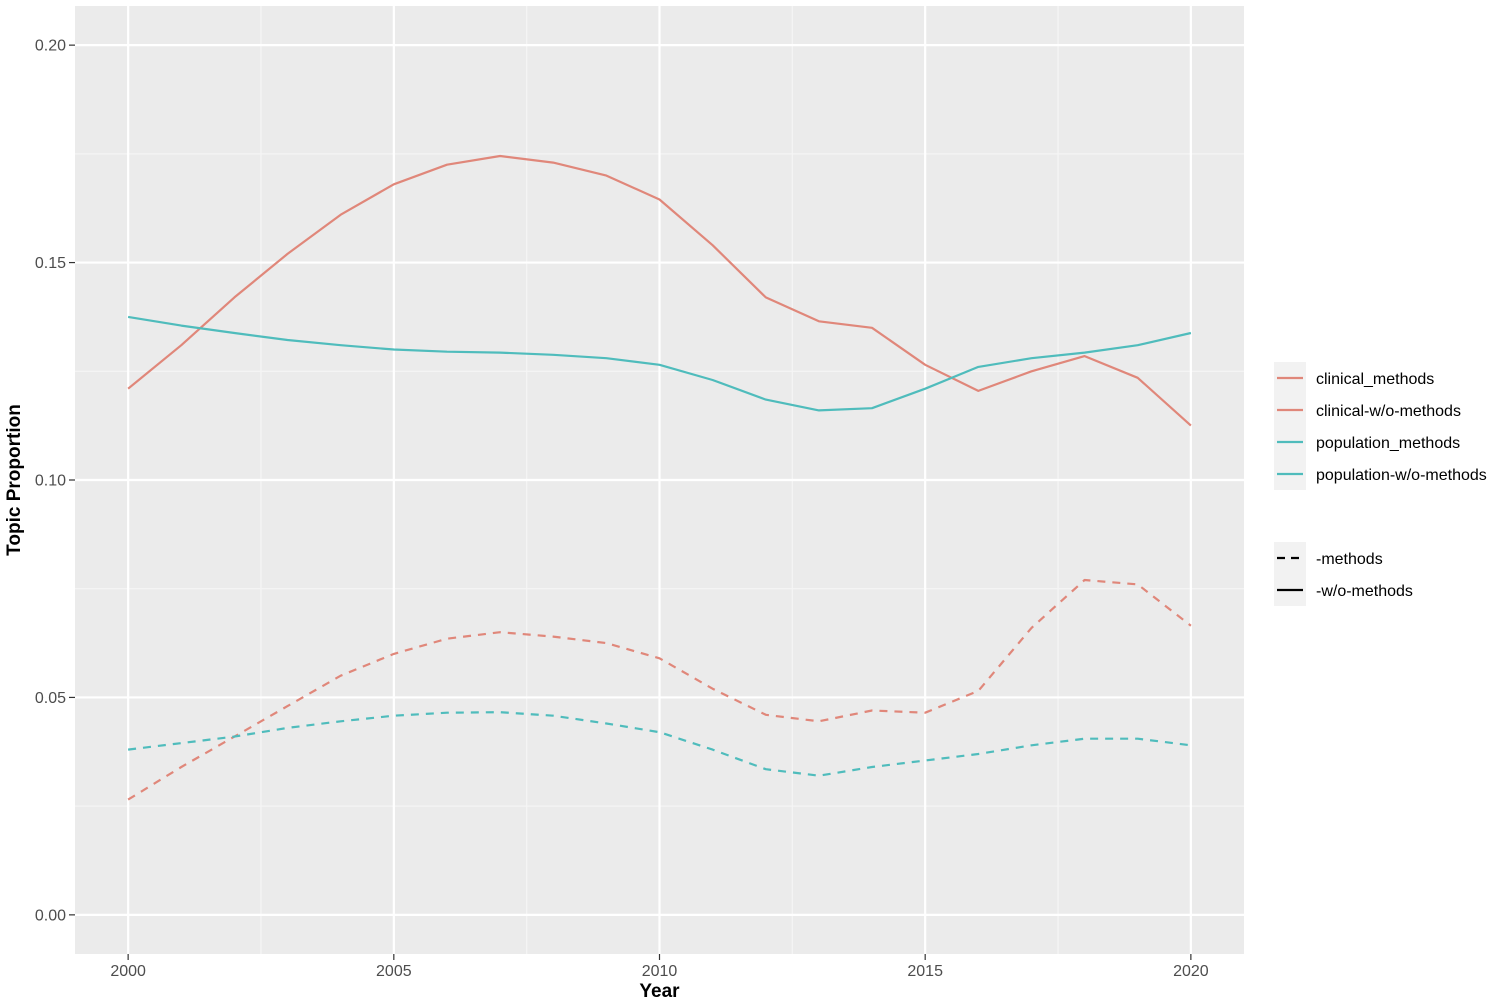 The width and height of the screenshot is (1500, 1001). I want to click on linetype-legend: -methods -w/o-methods, so click(1343, 574).